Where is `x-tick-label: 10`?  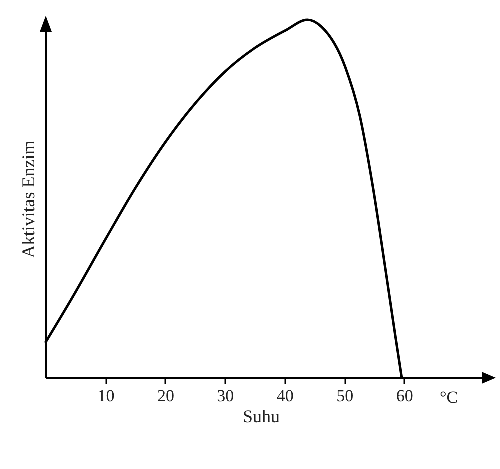
x-tick-label: 10 is located at coordinates (106, 396).